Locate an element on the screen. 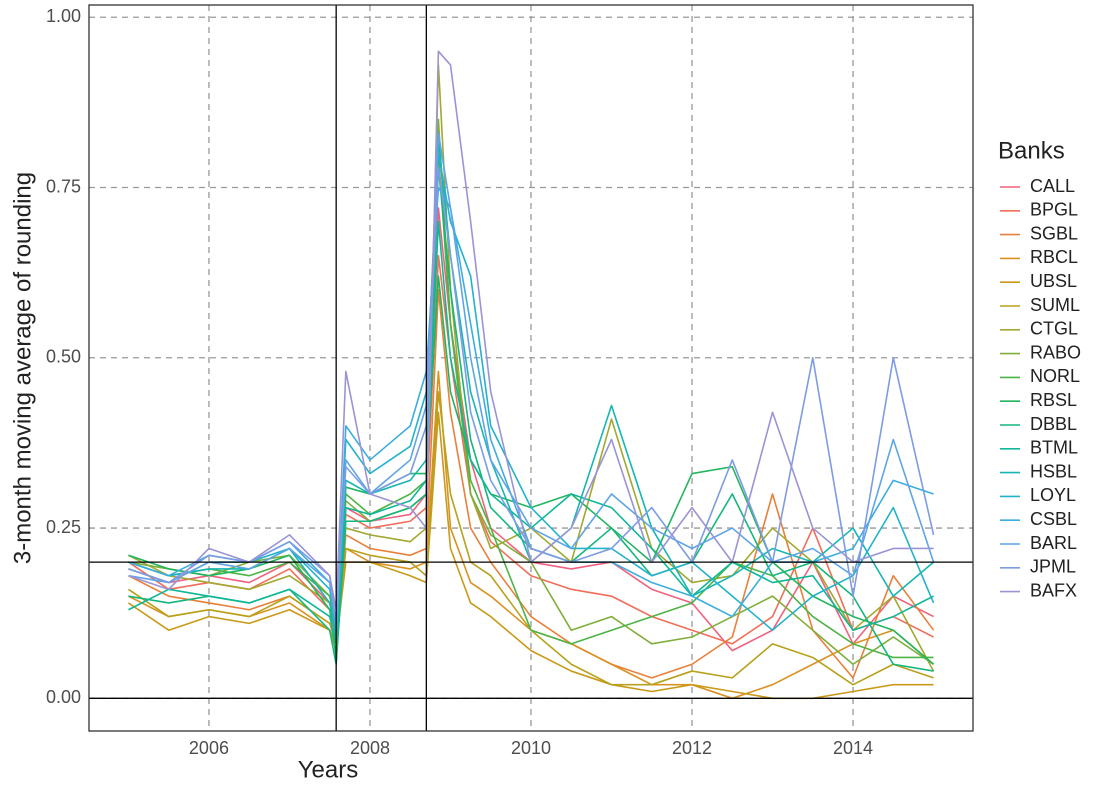 The height and width of the screenshot is (786, 1101). legend-label: UBSL is located at coordinates (1053, 281).